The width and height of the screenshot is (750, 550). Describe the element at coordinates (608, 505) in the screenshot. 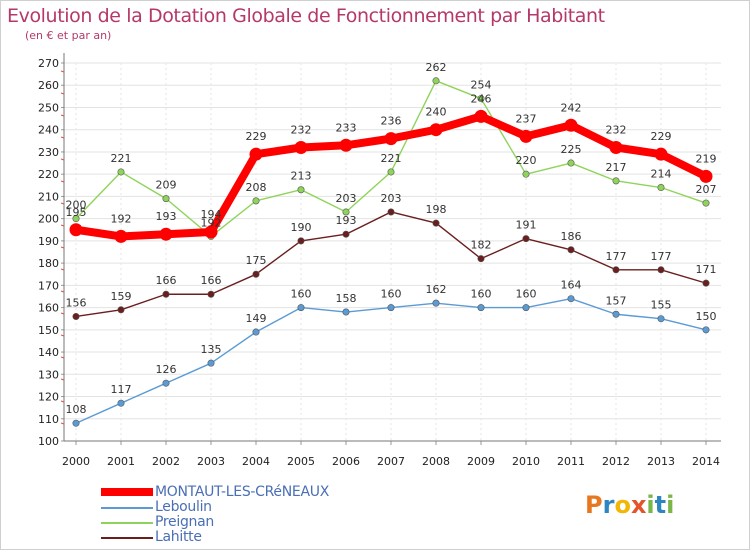

I see `logo-letter: r` at that location.